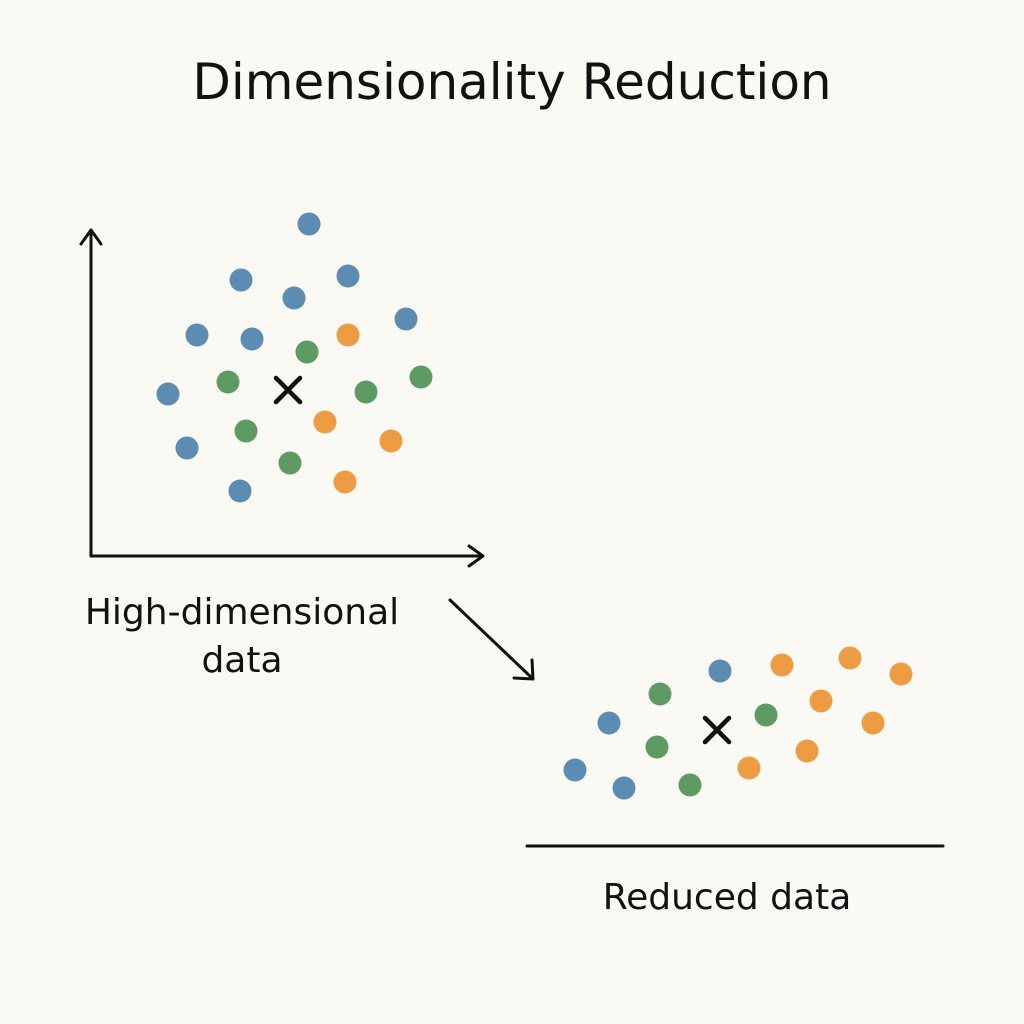 The height and width of the screenshot is (1024, 1024). What do you see at coordinates (476, 556) in the screenshot?
I see `x-axis-arrowhead-icon` at bounding box center [476, 556].